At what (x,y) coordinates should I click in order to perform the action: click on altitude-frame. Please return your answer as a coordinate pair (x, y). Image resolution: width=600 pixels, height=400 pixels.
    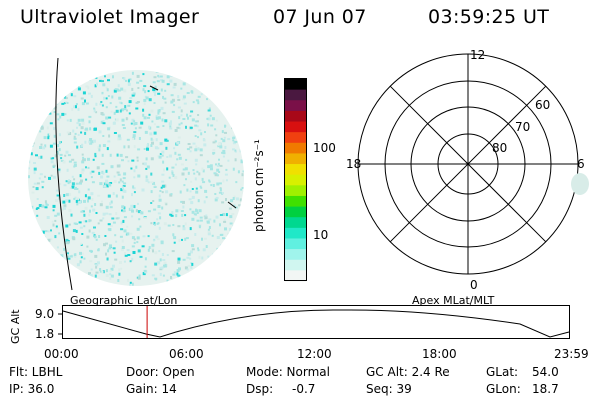
    Looking at the image, I should click on (316, 322).